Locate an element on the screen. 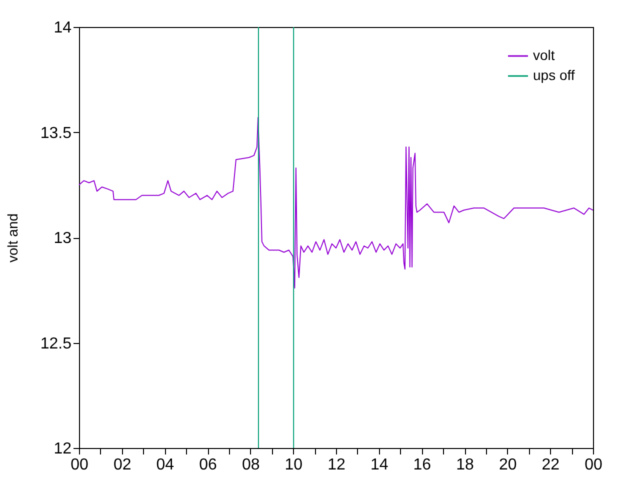 The width and height of the screenshot is (640, 480). legend-label: ups off is located at coordinates (554, 75).